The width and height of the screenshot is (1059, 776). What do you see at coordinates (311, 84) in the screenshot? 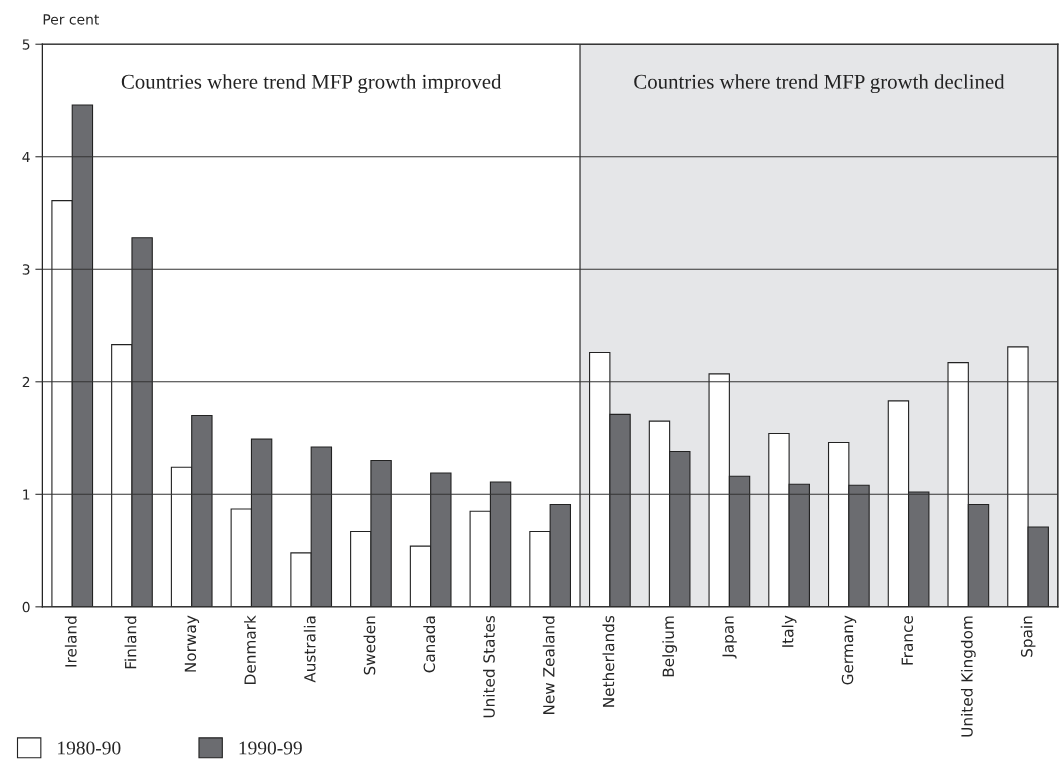
I see `annotation: Countries where trend MFP growth improved` at bounding box center [311, 84].